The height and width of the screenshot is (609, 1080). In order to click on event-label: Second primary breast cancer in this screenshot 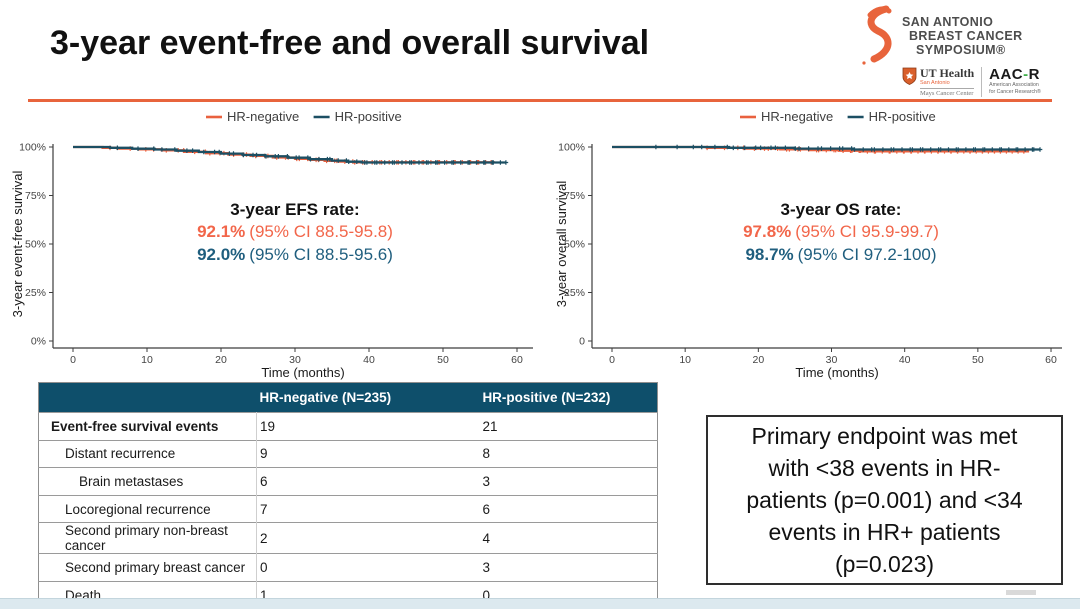, I will do `click(147, 567)`.